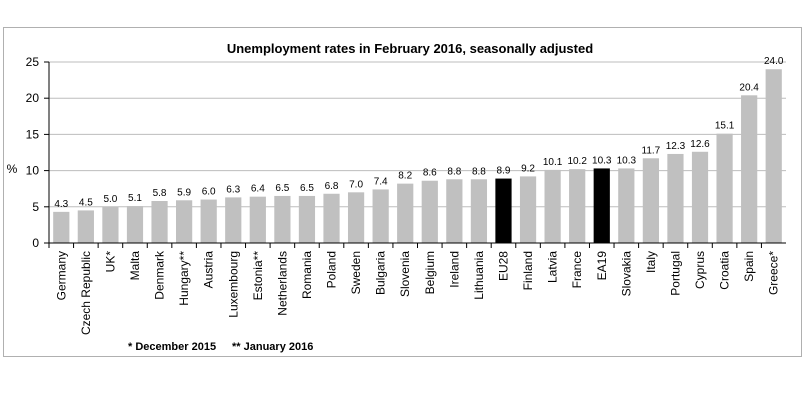  Describe the element at coordinates (272, 347) in the screenshot. I see `footnote-january-2016: ** January 2016` at that location.